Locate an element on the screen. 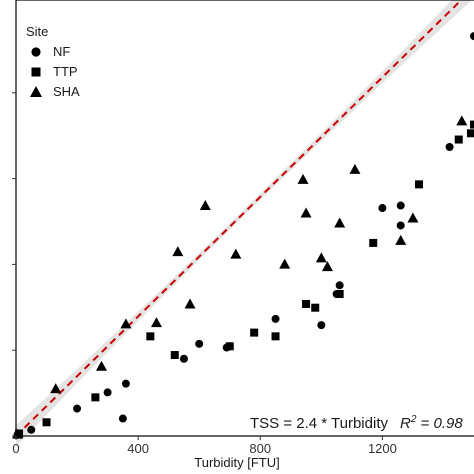  triangle-icon is located at coordinates (36, 91).